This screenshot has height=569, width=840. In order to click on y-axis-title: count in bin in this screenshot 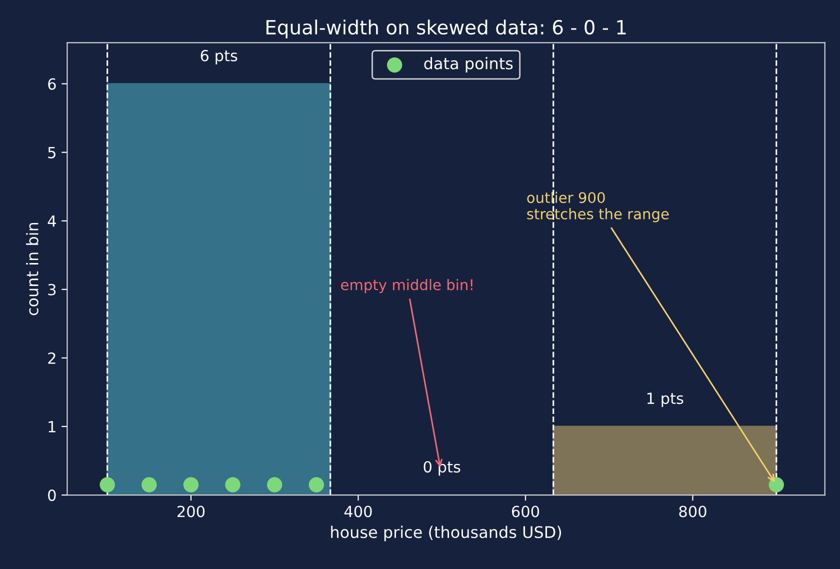, I will do `click(32, 269)`.